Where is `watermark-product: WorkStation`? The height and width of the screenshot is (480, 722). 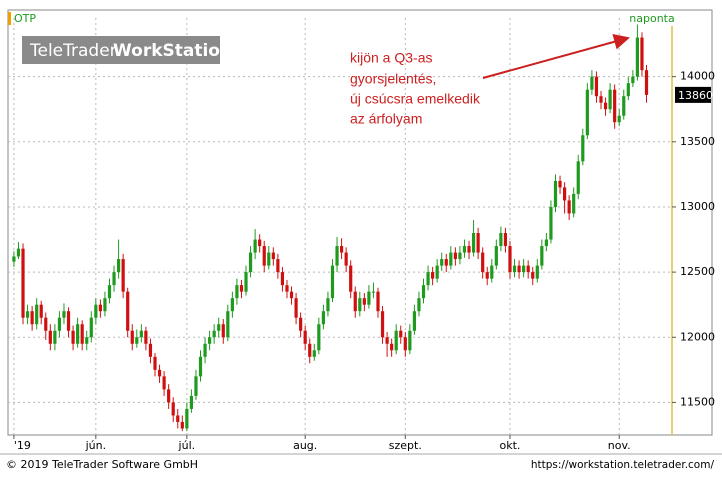 watermark-product: WorkStation is located at coordinates (172, 51).